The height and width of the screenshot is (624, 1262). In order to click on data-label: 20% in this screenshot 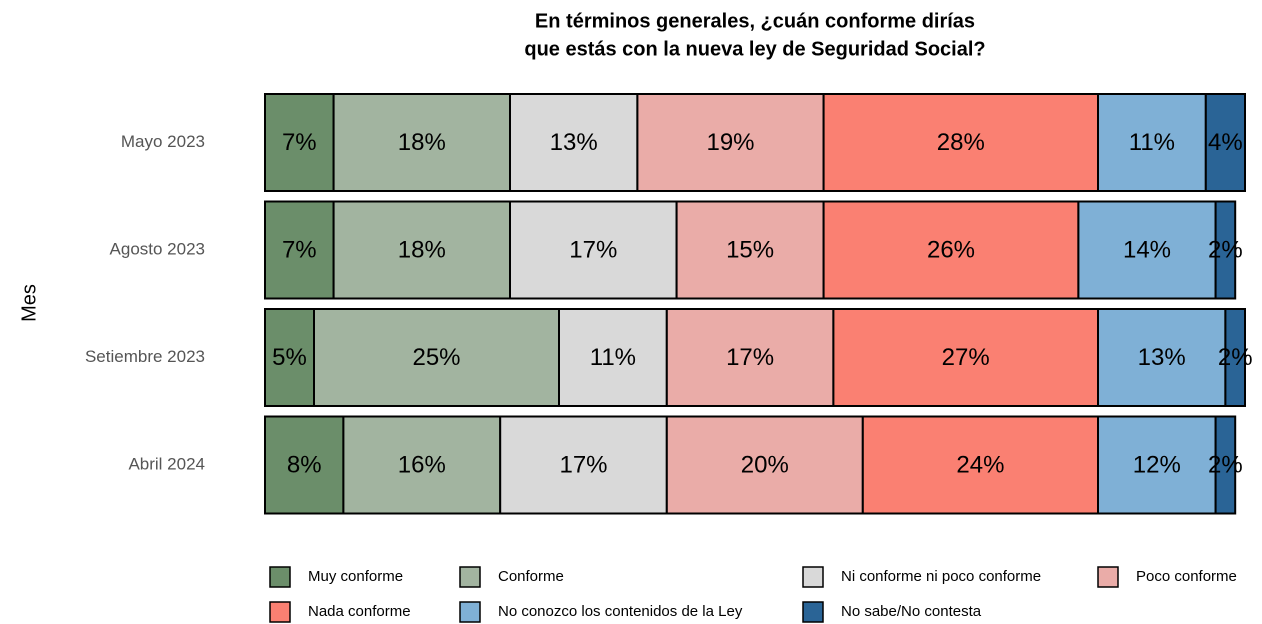, I will do `click(765, 464)`.